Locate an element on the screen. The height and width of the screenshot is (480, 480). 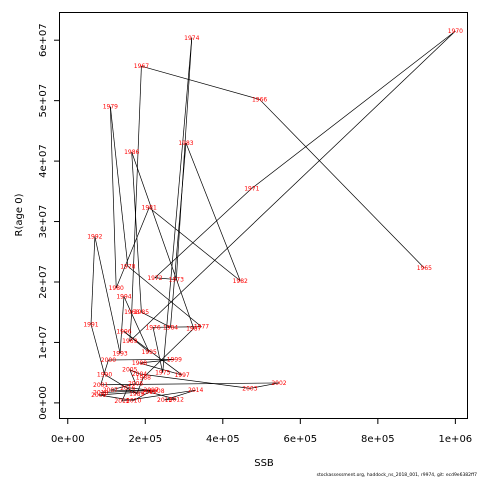
y-axis: 0e+00 1e+07 2e+07 3e+07 4e+07 5e+07 6e+07 is located at coordinates (49, 221).